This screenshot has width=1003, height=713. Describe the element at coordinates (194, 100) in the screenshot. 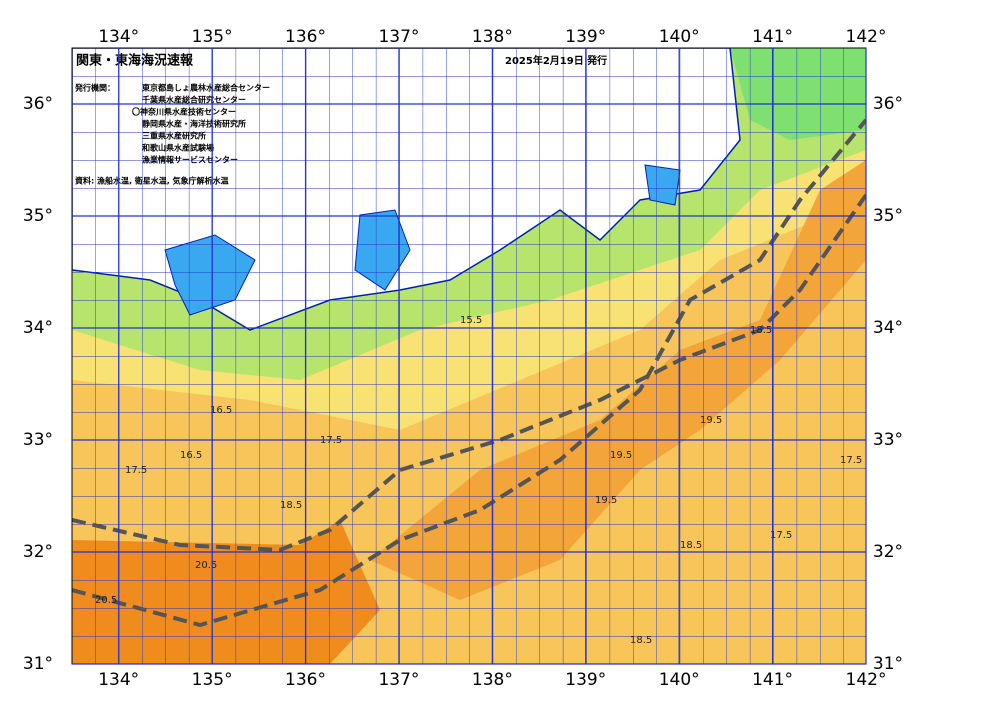

I see `issuer-name: 千葉県水産総合研究センター` at that location.